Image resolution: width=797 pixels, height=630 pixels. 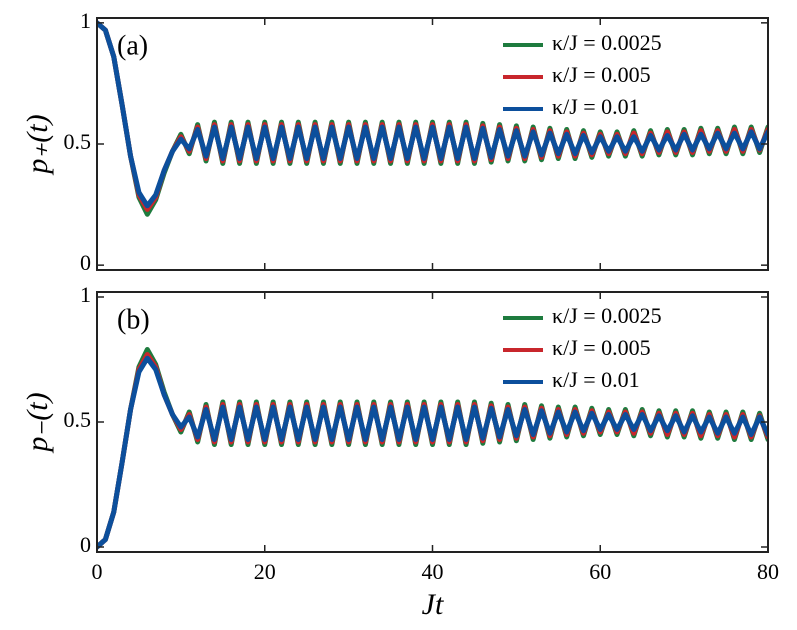 What do you see at coordinates (768, 571) in the screenshot?
I see `x-tick-label: 80` at bounding box center [768, 571].